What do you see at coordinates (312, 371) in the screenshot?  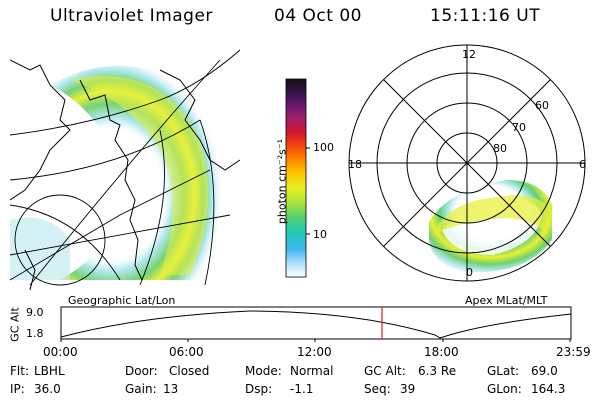 I see `mode-value: Normal` at bounding box center [312, 371].